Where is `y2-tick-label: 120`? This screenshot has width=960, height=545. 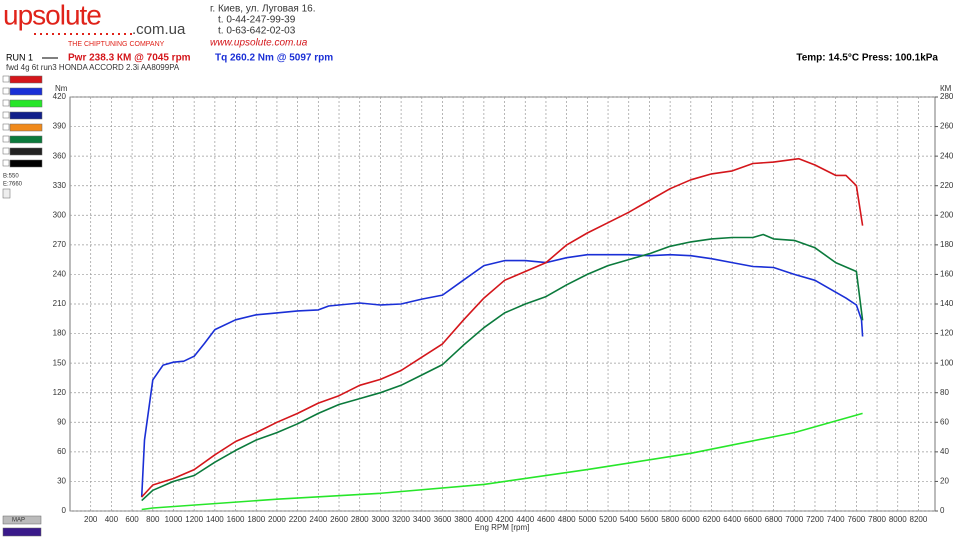
y2-tick-label: 120 is located at coordinates (947, 333).